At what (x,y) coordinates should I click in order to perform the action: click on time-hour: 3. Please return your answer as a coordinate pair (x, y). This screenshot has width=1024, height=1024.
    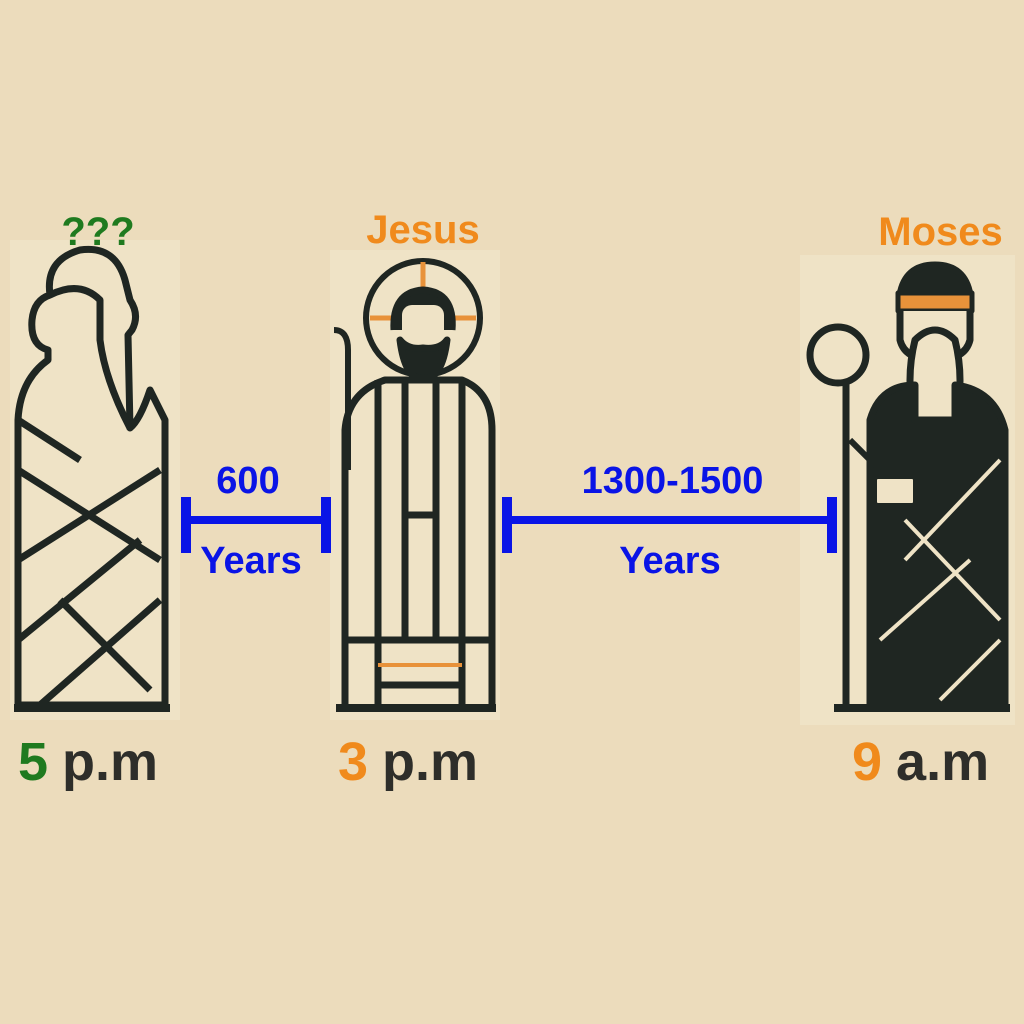
    Looking at the image, I should click on (353, 762).